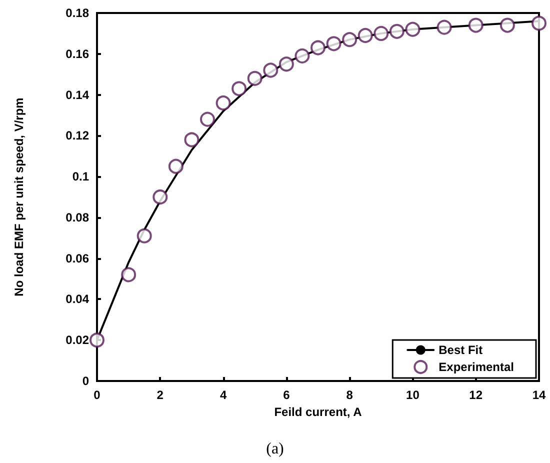  What do you see at coordinates (460, 350) in the screenshot?
I see `legend-label: Best Fit` at bounding box center [460, 350].